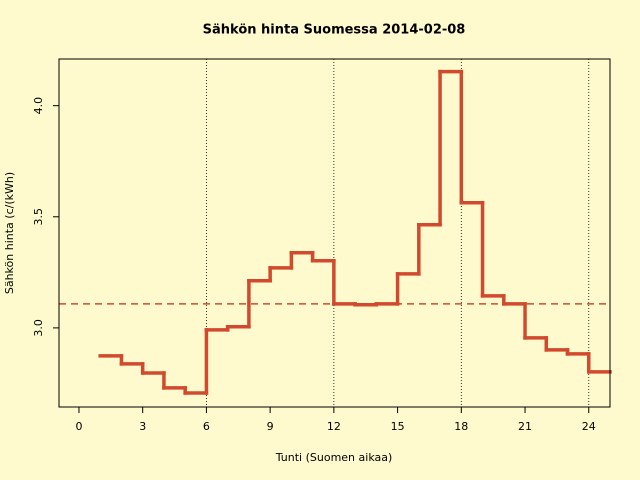 Image resolution: width=640 pixels, height=480 pixels. I want to click on x-tick-label: 12, so click(334, 426).